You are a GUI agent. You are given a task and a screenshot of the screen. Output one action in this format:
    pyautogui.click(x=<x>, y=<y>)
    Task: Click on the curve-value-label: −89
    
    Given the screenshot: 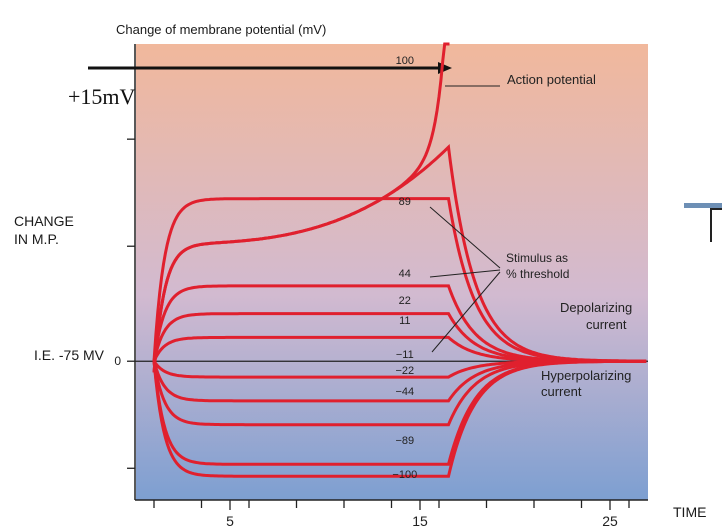 What is the action you would take?
    pyautogui.click(x=404, y=441)
    